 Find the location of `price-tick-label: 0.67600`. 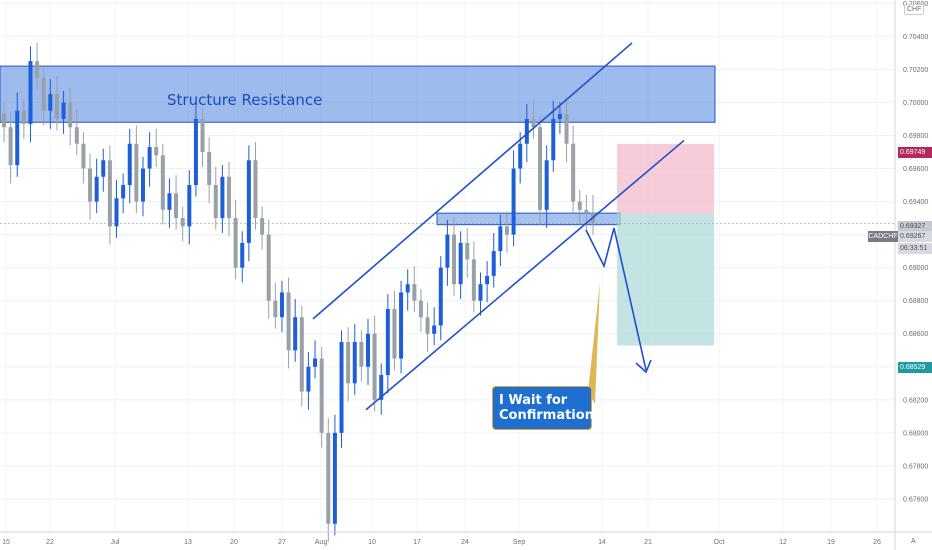

price-tick-label: 0.67600 is located at coordinates (915, 499).